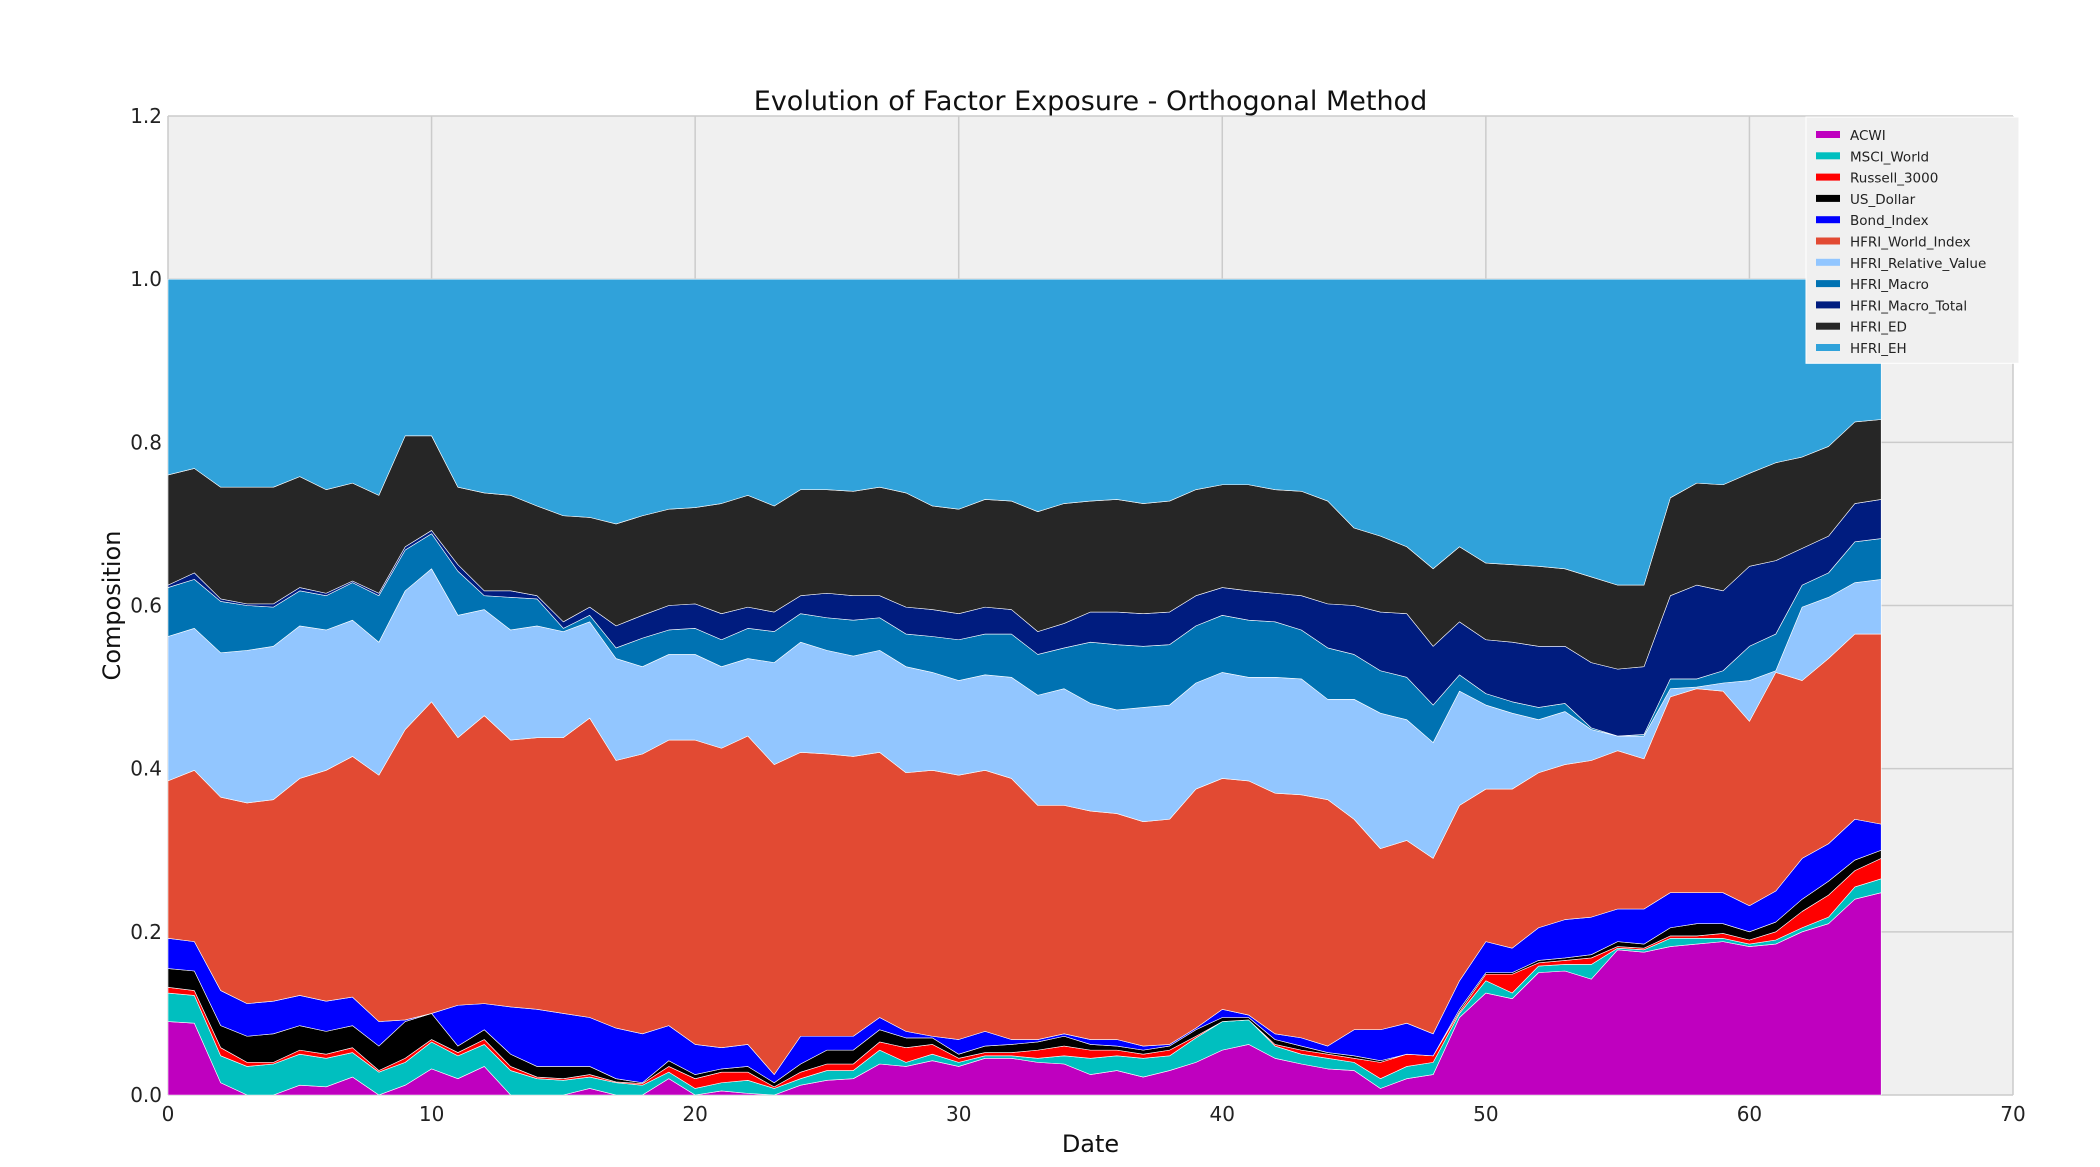 The height and width of the screenshot is (1167, 2100). I want to click on y-tick-label: 0.4, so click(146, 769).